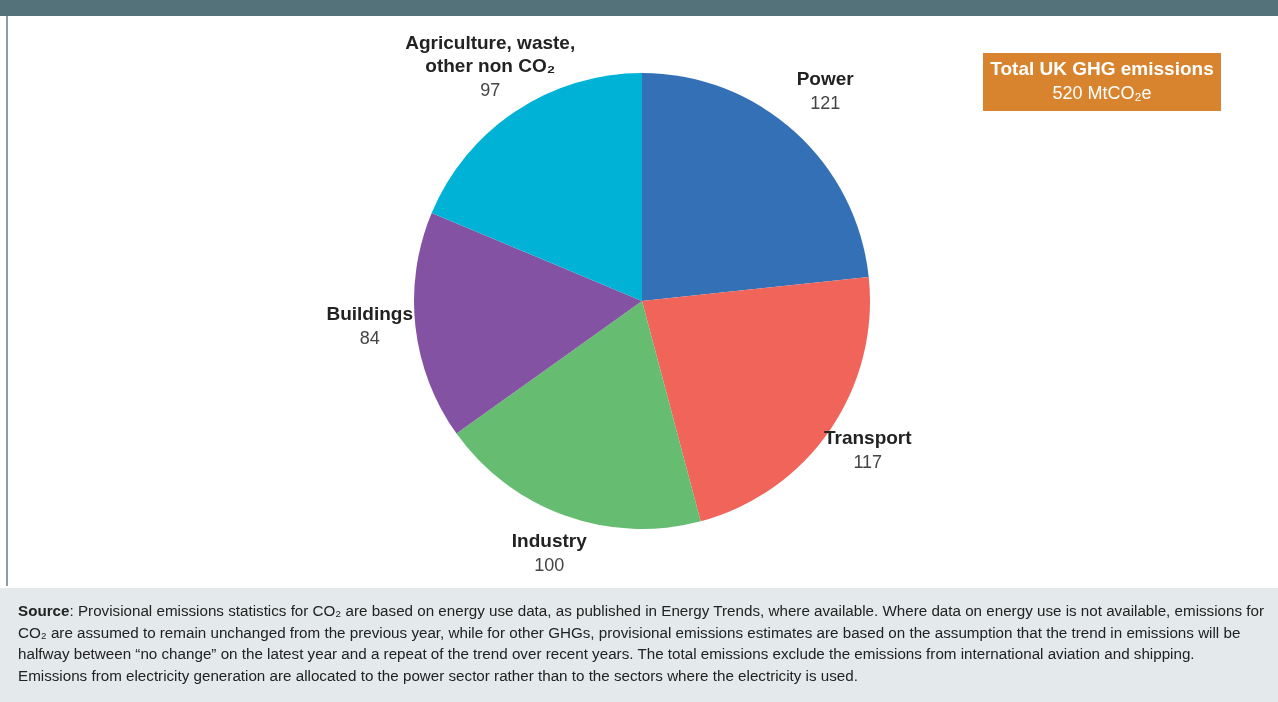 Image resolution: width=1278 pixels, height=702 pixels. What do you see at coordinates (490, 53) in the screenshot?
I see `slice-label: Agriculture, waste, other non CO₂` at bounding box center [490, 53].